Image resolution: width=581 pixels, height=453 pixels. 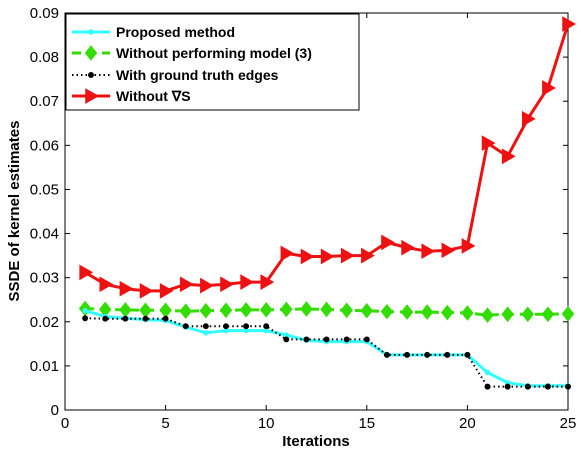 What do you see at coordinates (14, 211) in the screenshot?
I see `y-axis-label: SSDE of kernel estimates` at bounding box center [14, 211].